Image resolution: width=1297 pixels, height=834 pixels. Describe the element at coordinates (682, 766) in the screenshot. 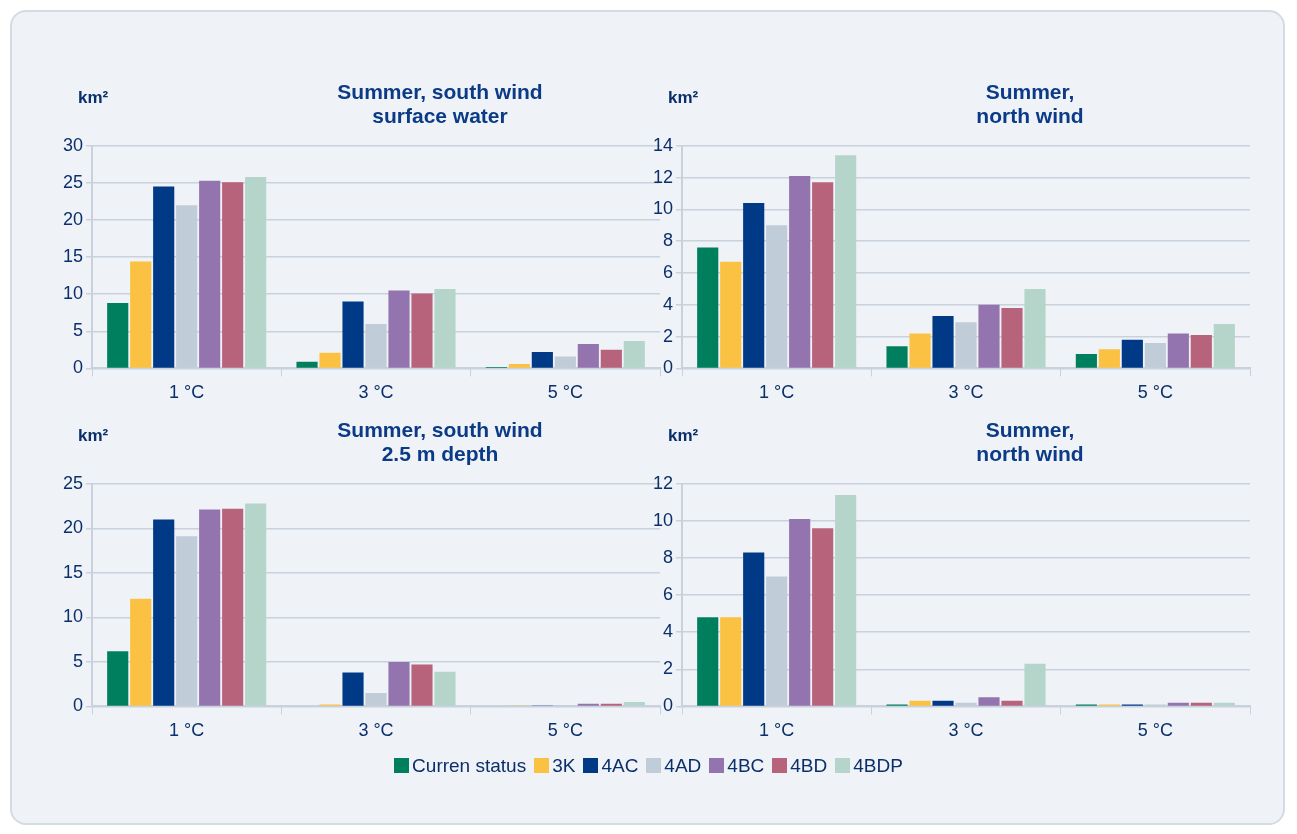

I see `legend-label: 4AD` at that location.